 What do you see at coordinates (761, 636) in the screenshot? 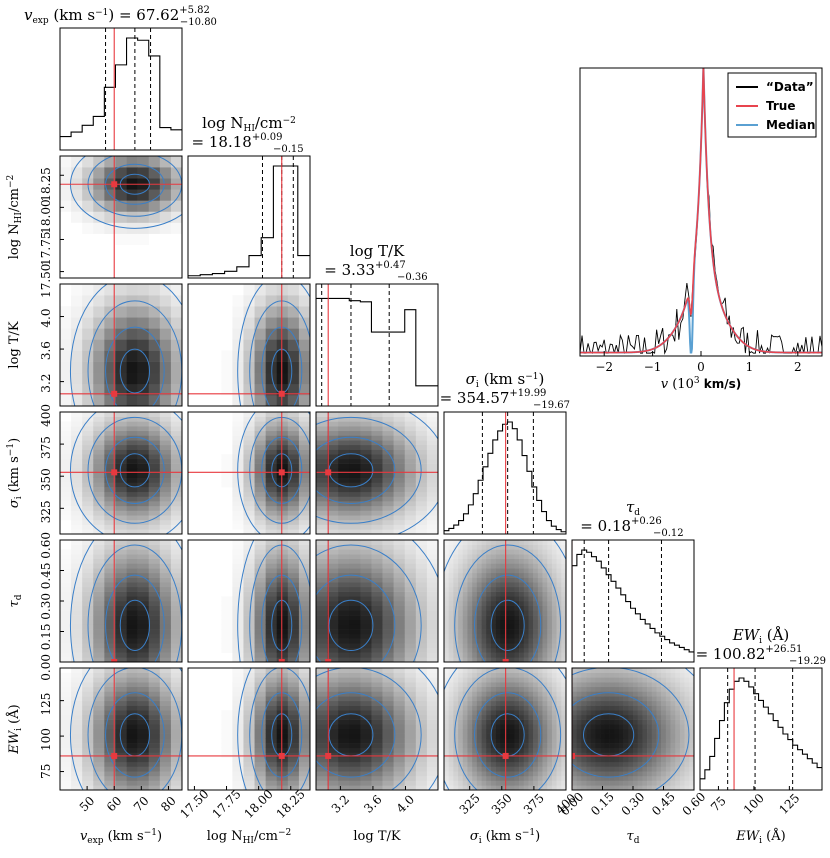
I see `title-label-ew: EWi (Å)` at bounding box center [761, 636].